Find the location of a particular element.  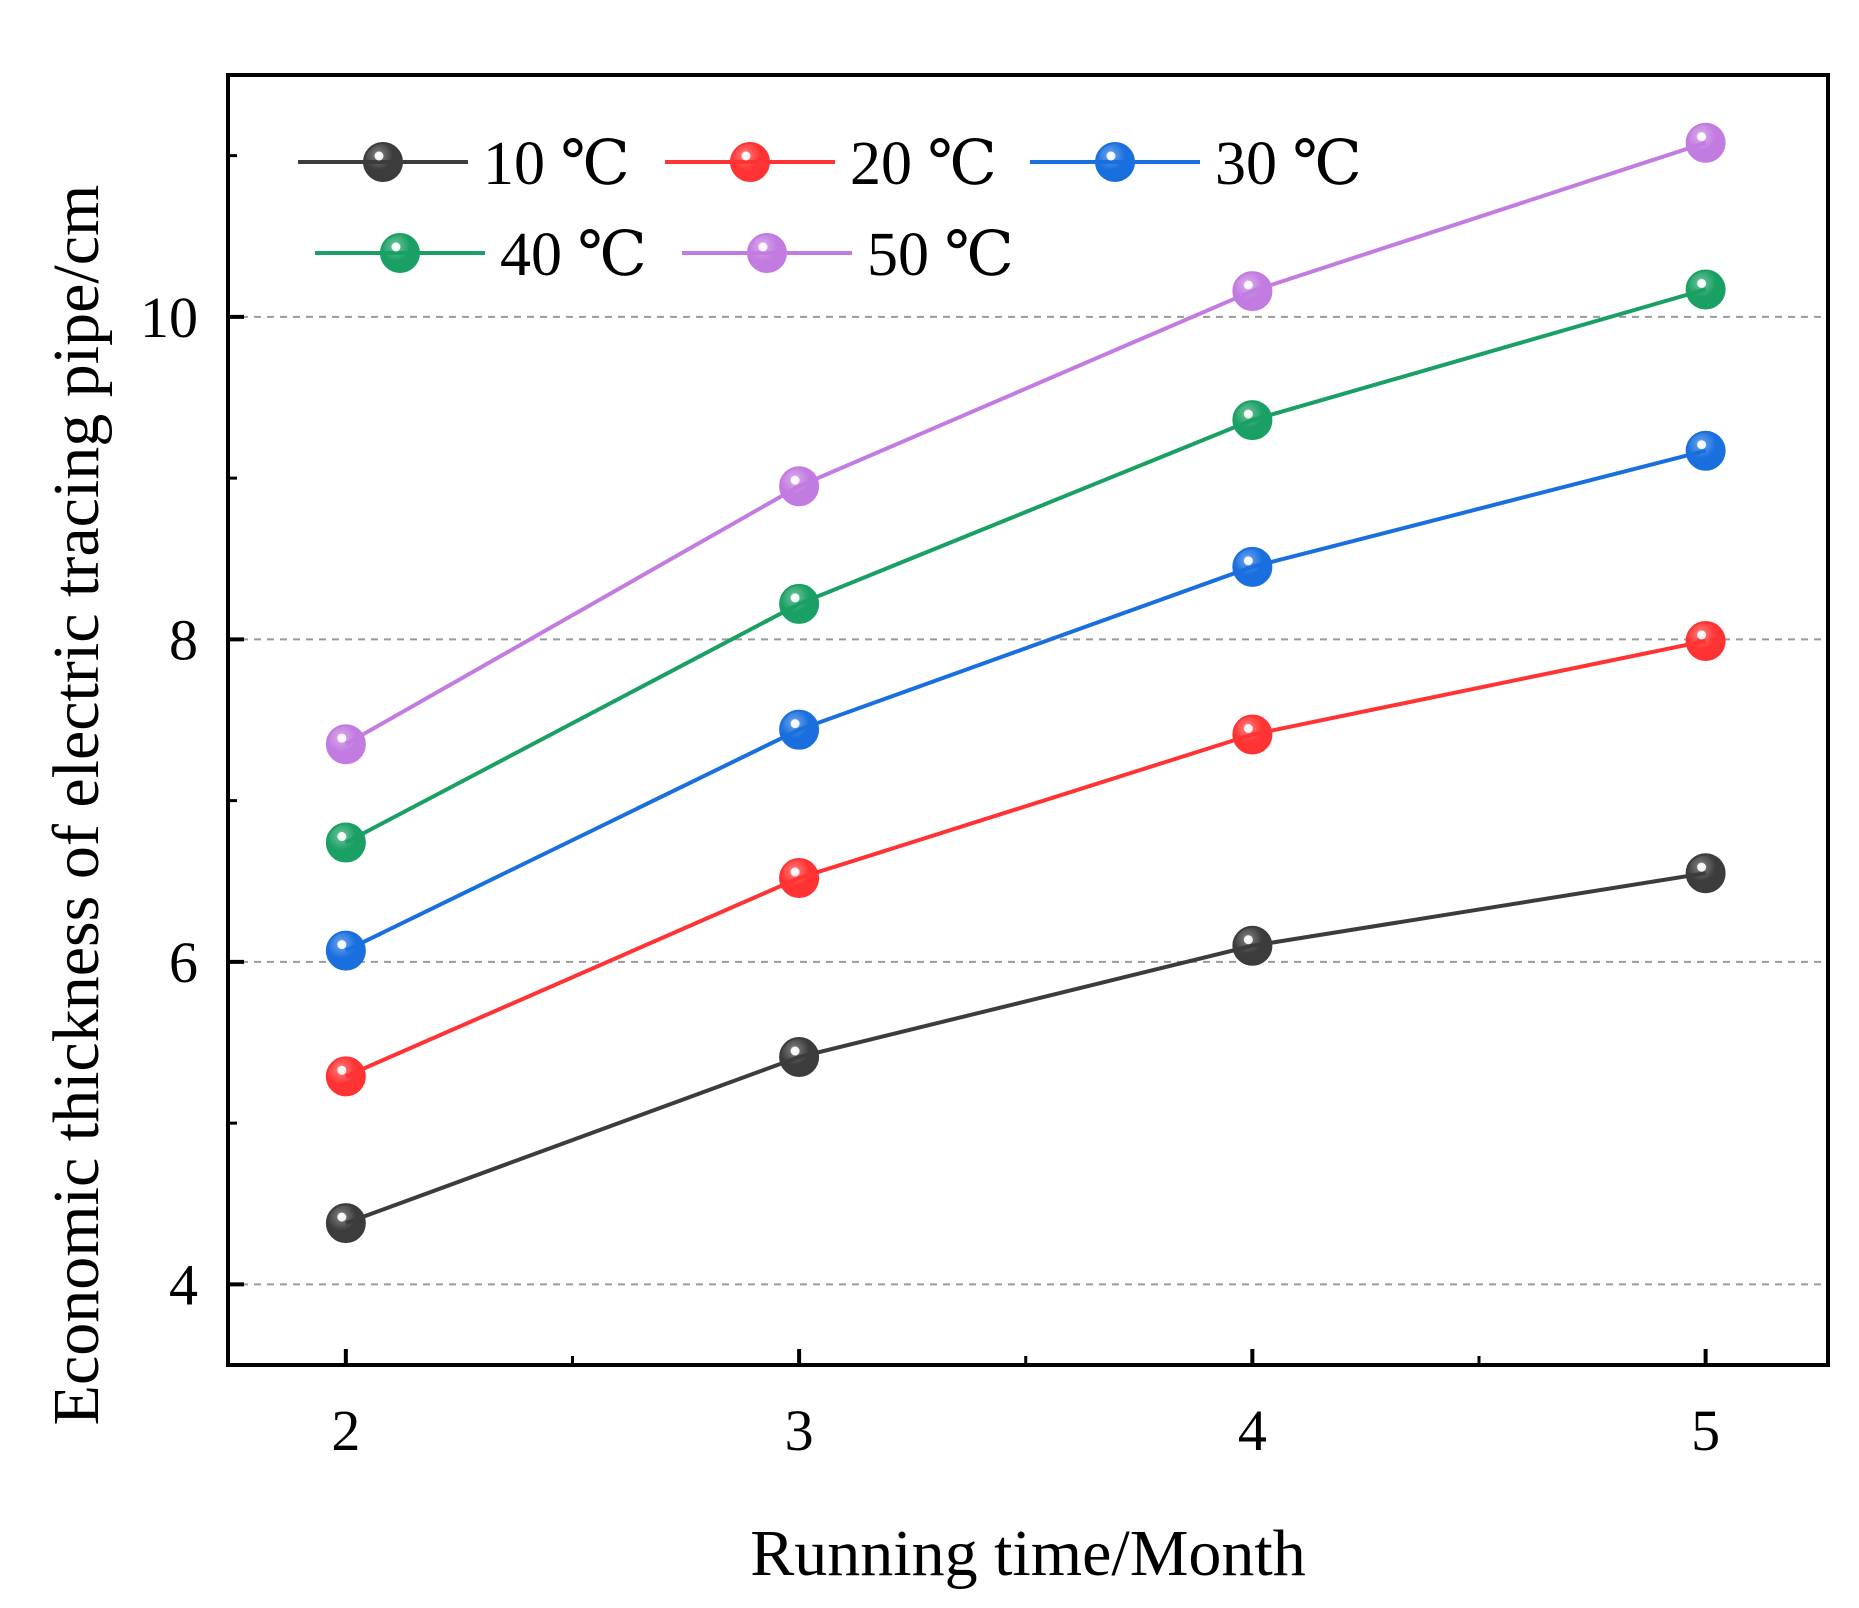

y-tick-label: 4 is located at coordinates (183, 1284).